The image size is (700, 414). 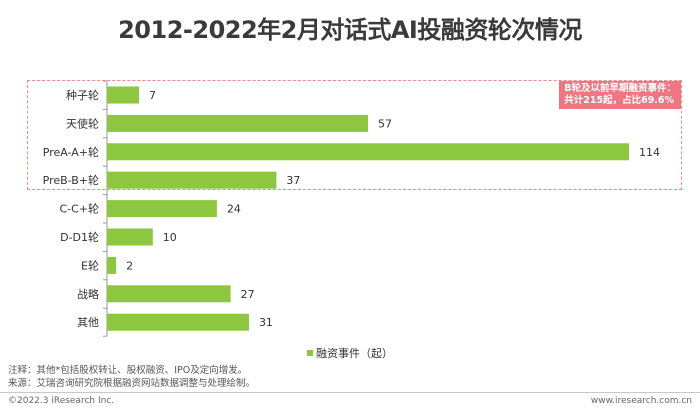 I want to click on category-label: E轮, so click(x=90, y=265).